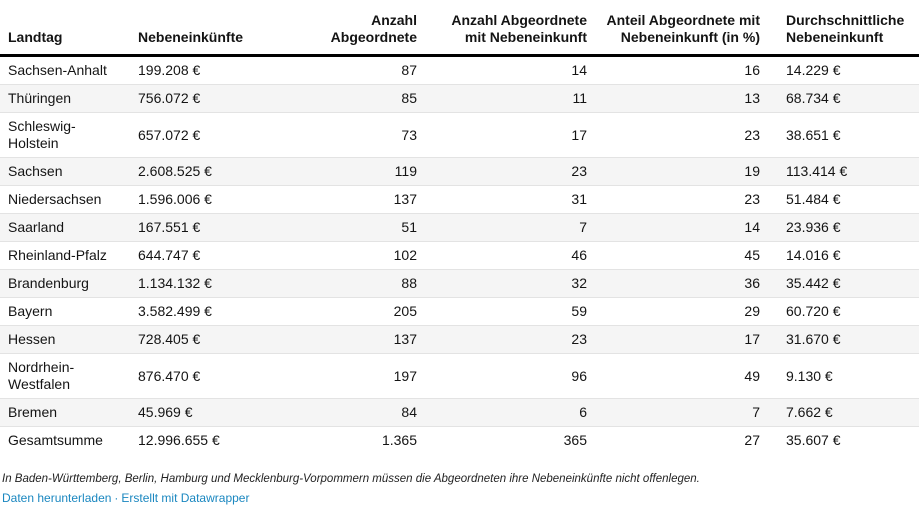 This screenshot has width=919, height=523. What do you see at coordinates (843, 28) in the screenshot?
I see `column-header: Durchschnittliche Nebeneinkunft` at bounding box center [843, 28].